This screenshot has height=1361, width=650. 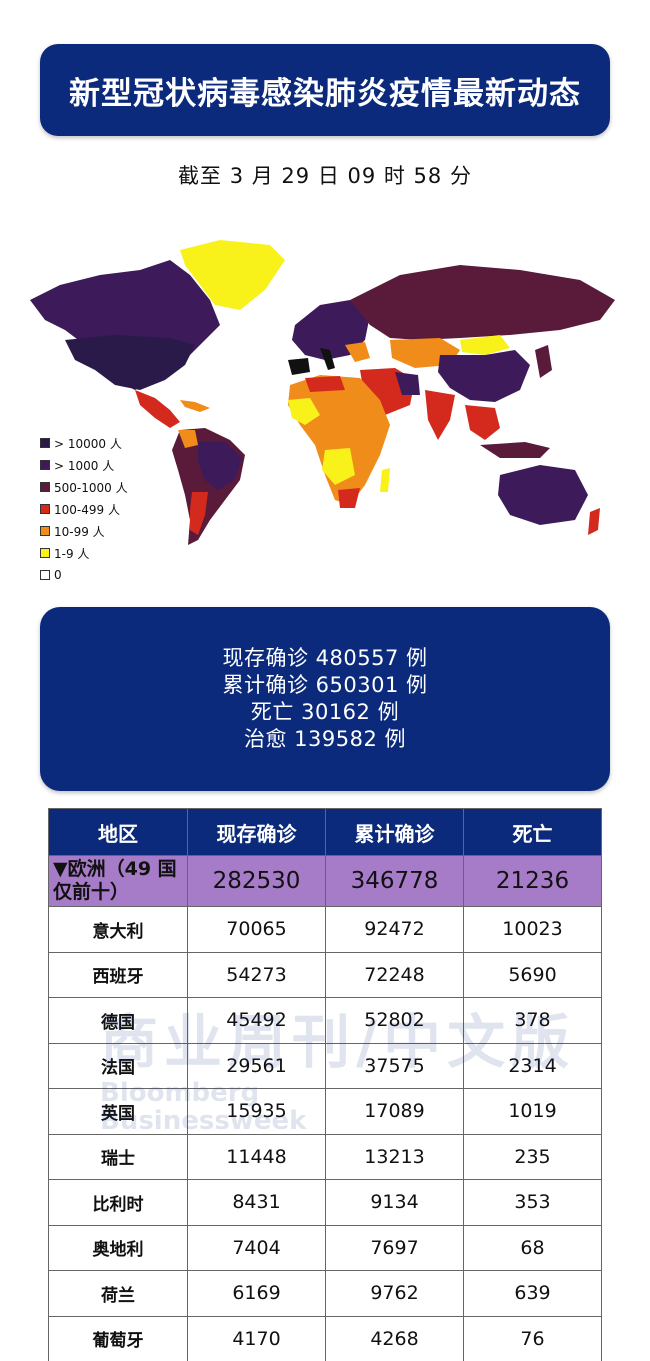 I want to click on update-timestamp: 截至 3 月 29 日 09 时 58 分, so click(x=325, y=176).